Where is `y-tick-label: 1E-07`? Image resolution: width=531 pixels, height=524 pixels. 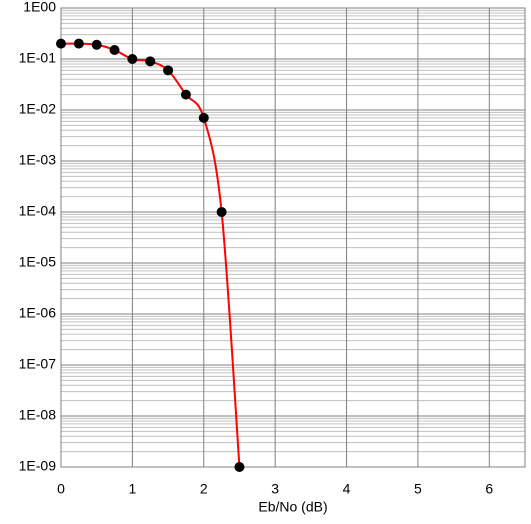
y-tick-label: 1E-07 is located at coordinates (38, 364).